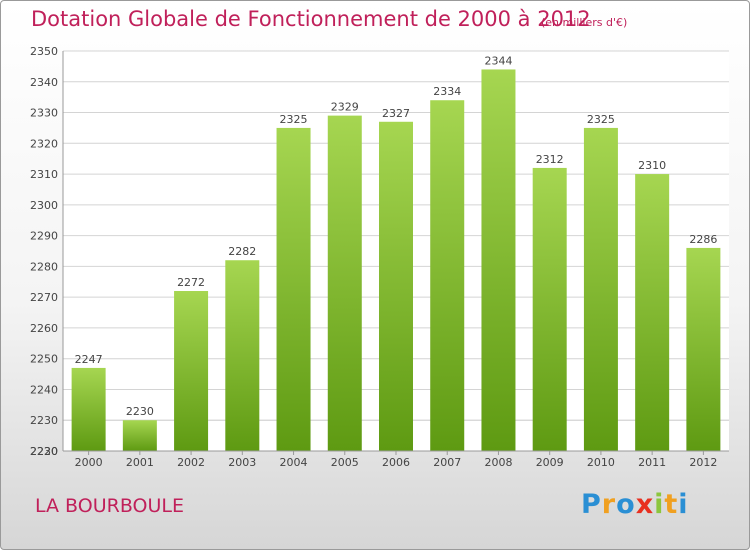  I want to click on y-tick-label: 2310, so click(44, 174).